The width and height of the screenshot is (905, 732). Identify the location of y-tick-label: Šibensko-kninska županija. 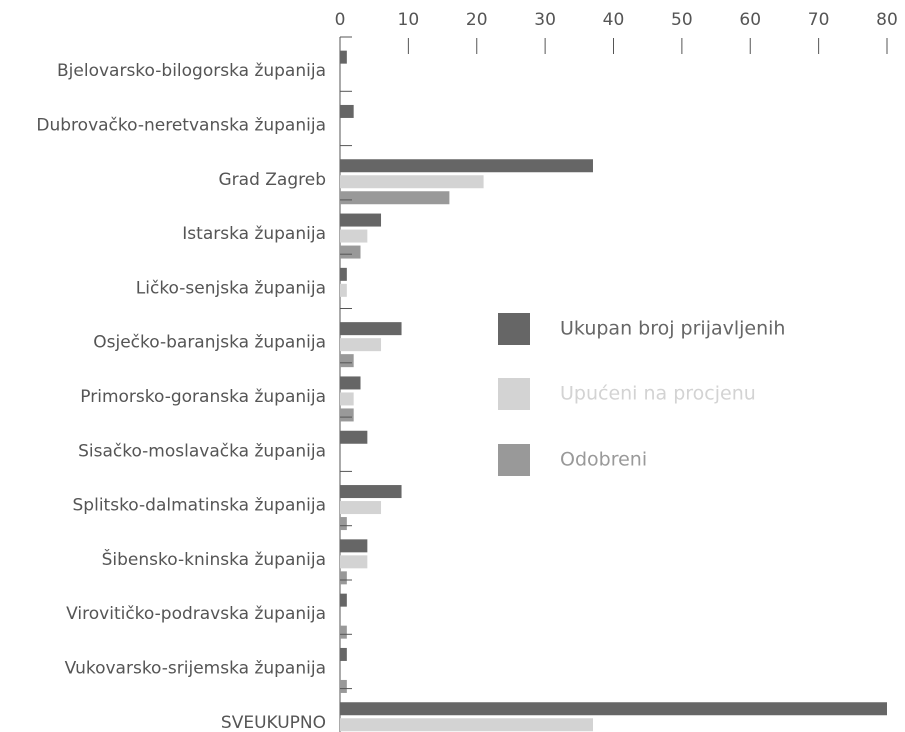
(214, 559).